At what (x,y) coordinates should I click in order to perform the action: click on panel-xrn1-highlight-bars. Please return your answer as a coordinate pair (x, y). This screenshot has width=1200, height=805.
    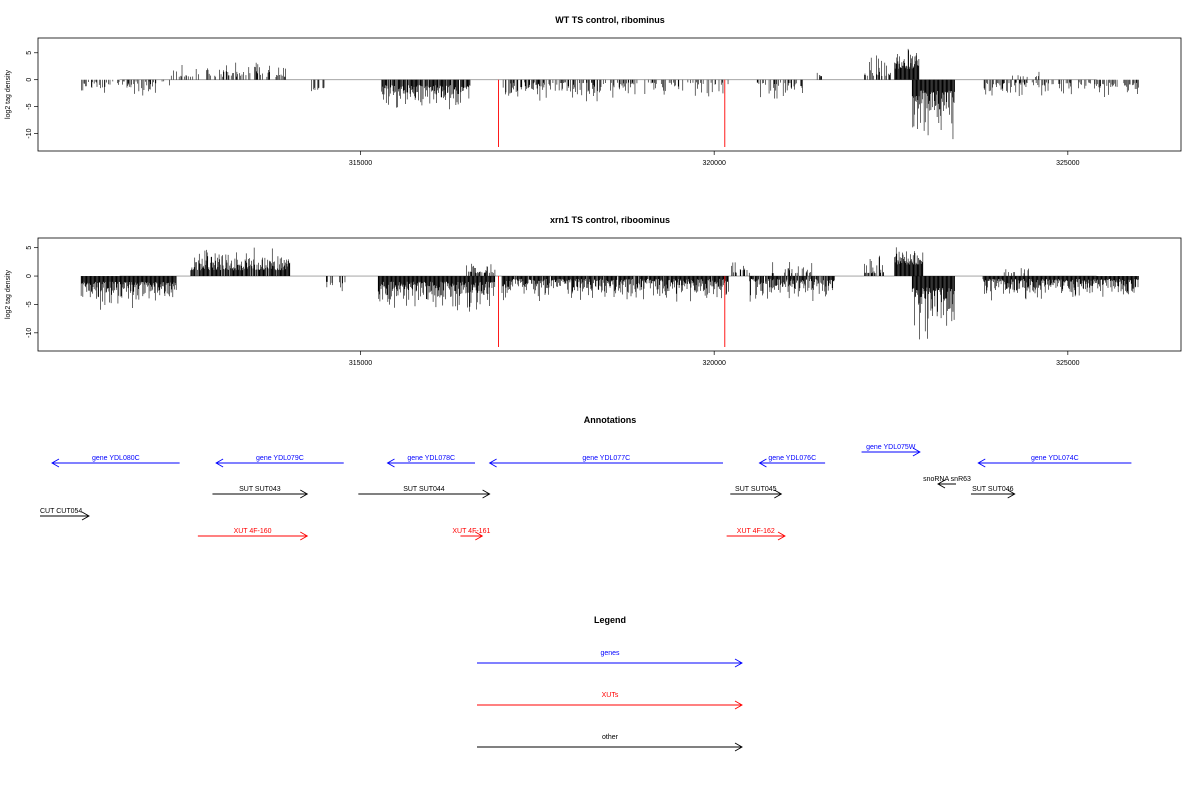
    Looking at the image, I should click on (612, 311).